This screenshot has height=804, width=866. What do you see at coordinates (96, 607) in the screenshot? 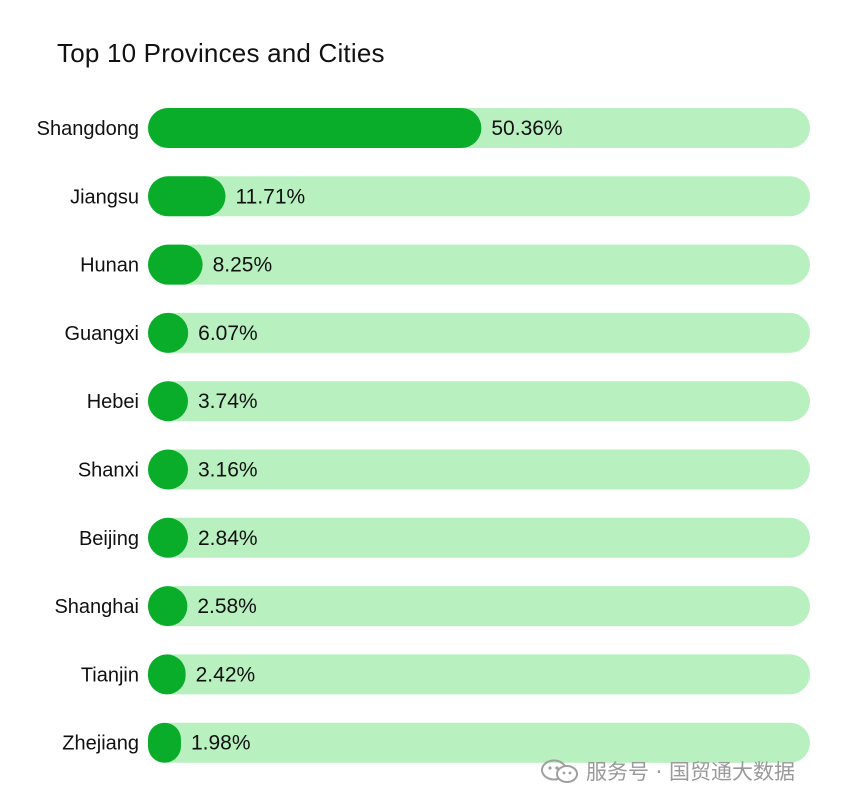
I see `category-label: Shanghai` at bounding box center [96, 607].